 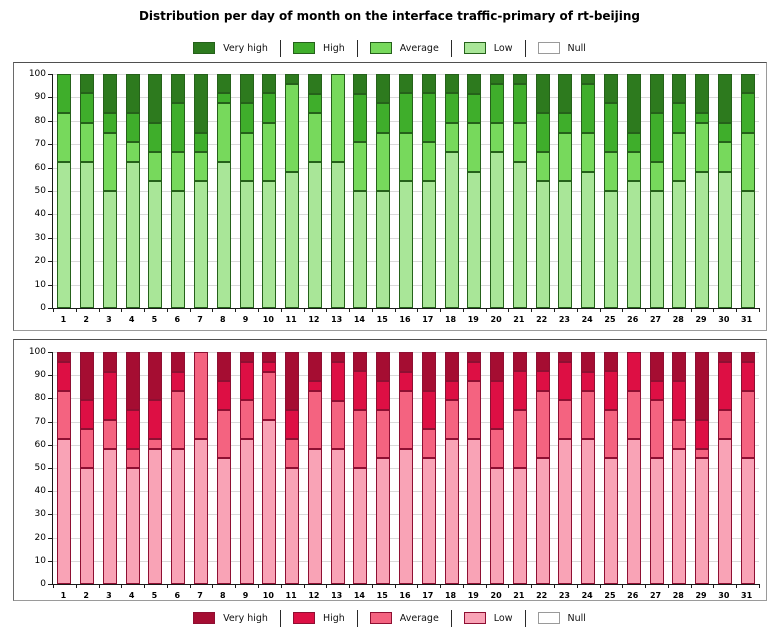 What do you see at coordinates (701, 595) in the screenshot?
I see `x-axis-label: 29` at bounding box center [701, 595].